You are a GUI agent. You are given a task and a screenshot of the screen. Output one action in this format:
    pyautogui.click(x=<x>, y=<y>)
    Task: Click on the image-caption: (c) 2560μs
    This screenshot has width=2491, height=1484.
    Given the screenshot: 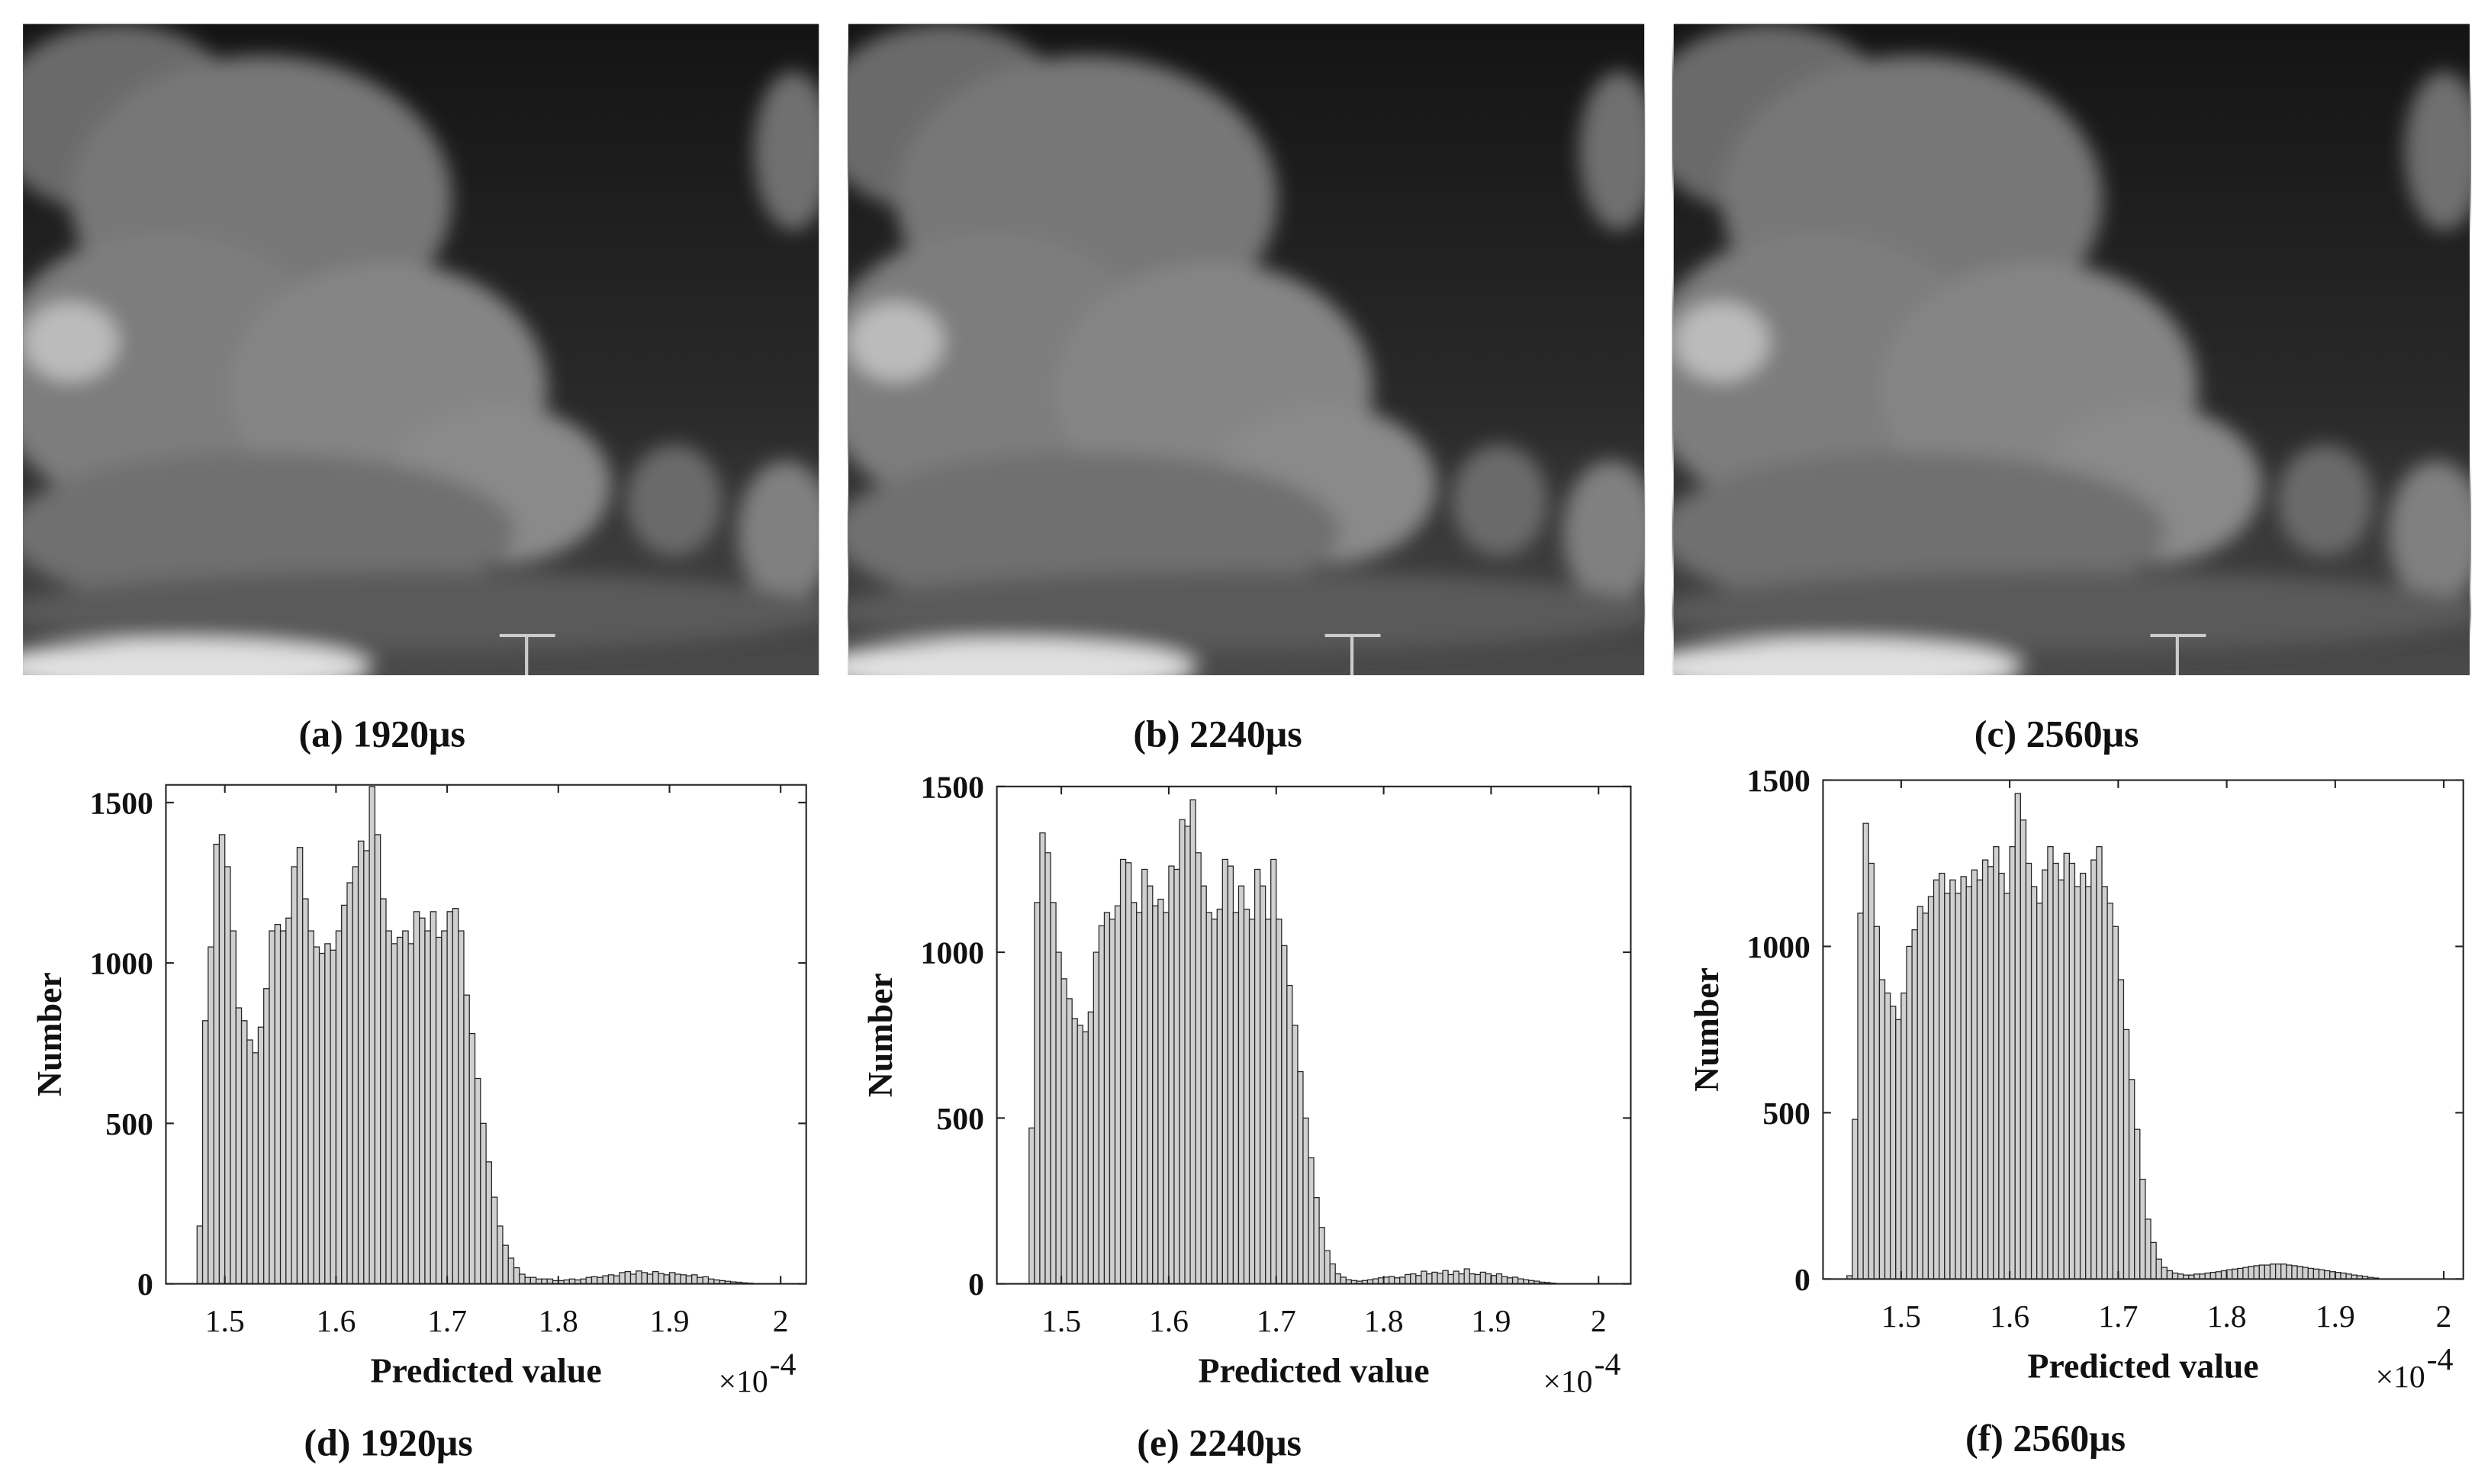 What is the action you would take?
    pyautogui.click(x=2056, y=734)
    